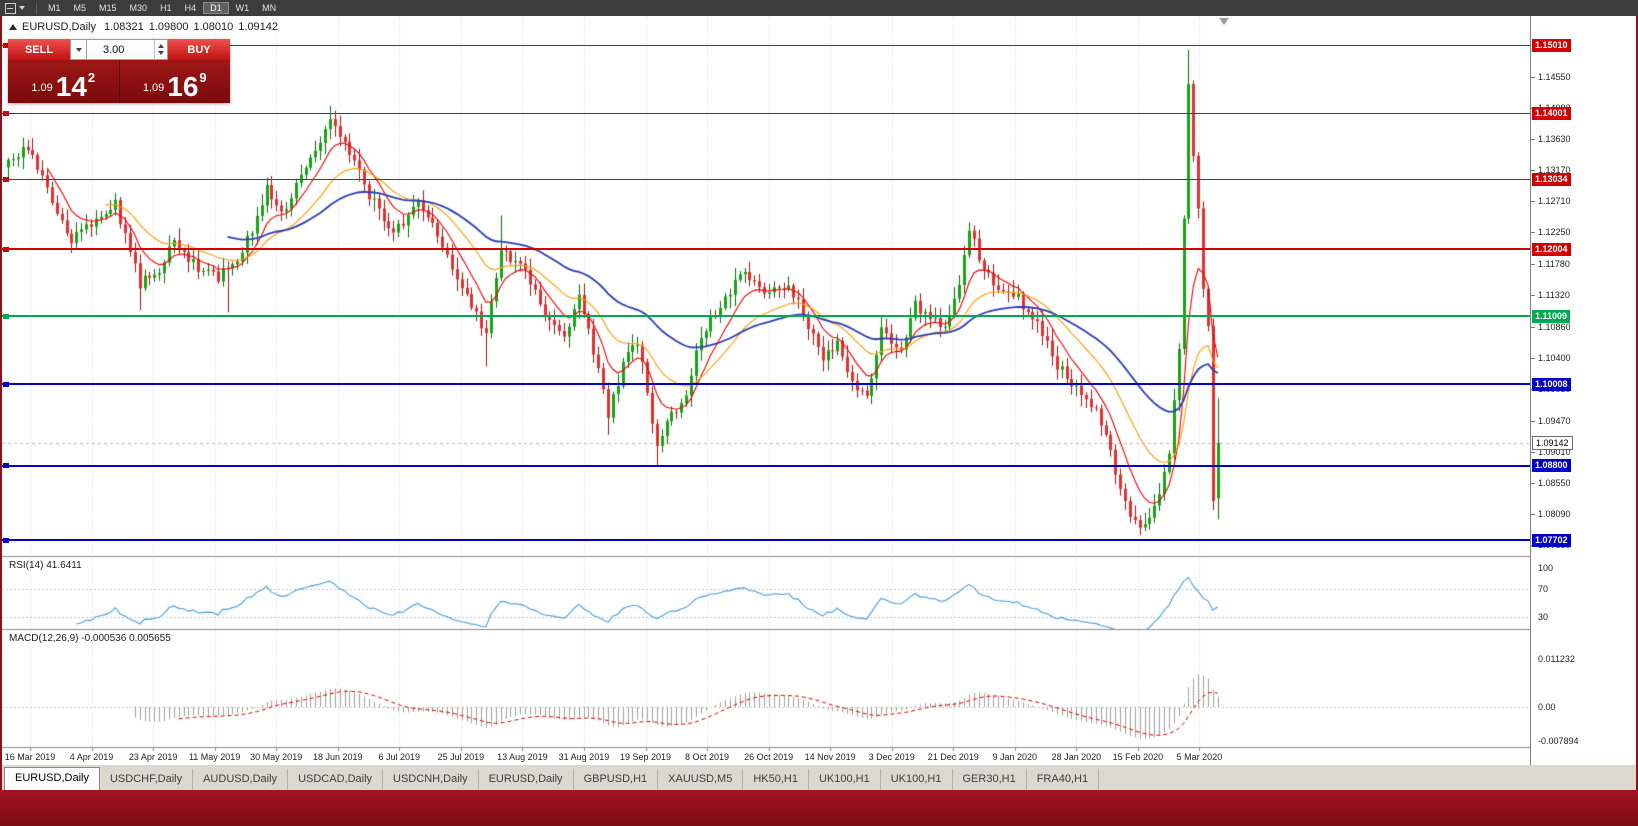 Image resolution: width=1638 pixels, height=826 pixels. What do you see at coordinates (90, 638) in the screenshot?
I see `macd-indicator-label: MACD(12,26,9) -0.000536 0.005655` at bounding box center [90, 638].